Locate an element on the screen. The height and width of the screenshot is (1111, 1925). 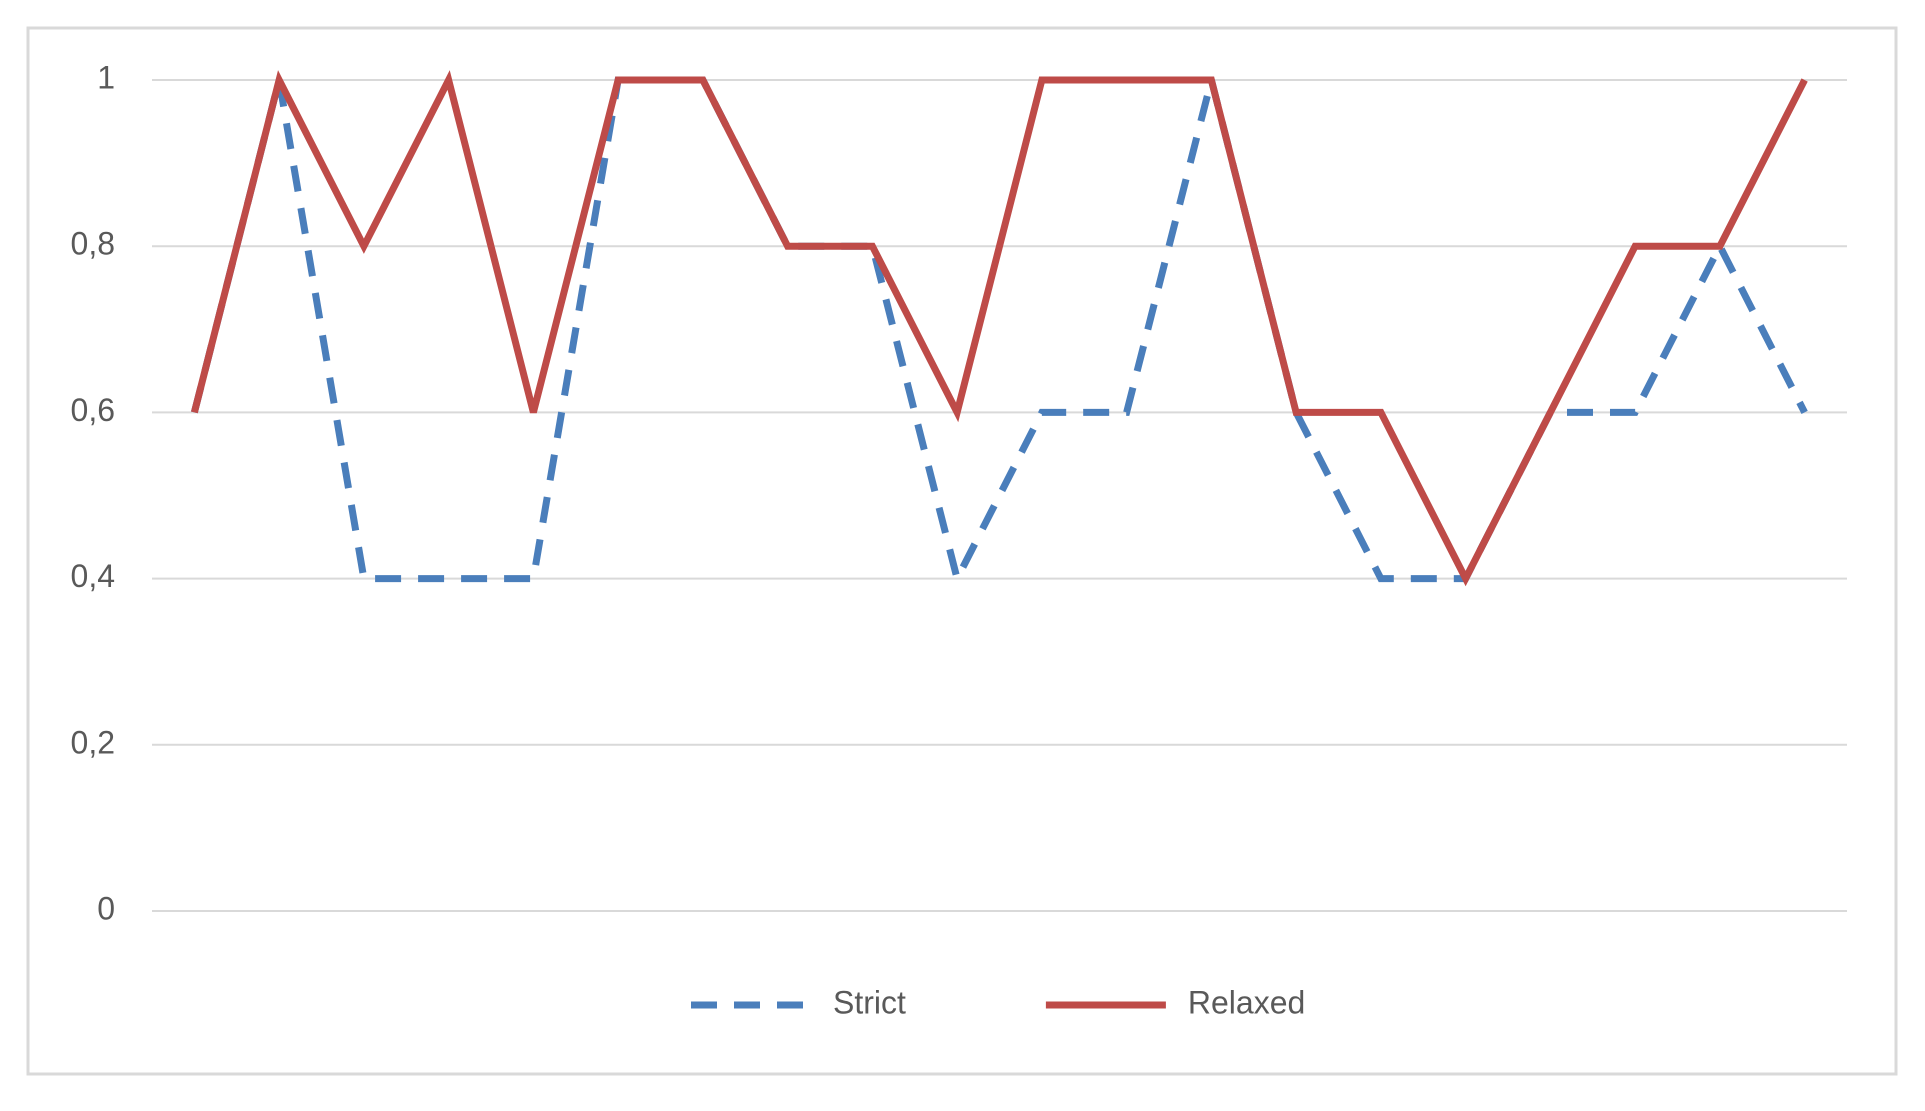
y-tick-label: 0,2 is located at coordinates (93, 742).